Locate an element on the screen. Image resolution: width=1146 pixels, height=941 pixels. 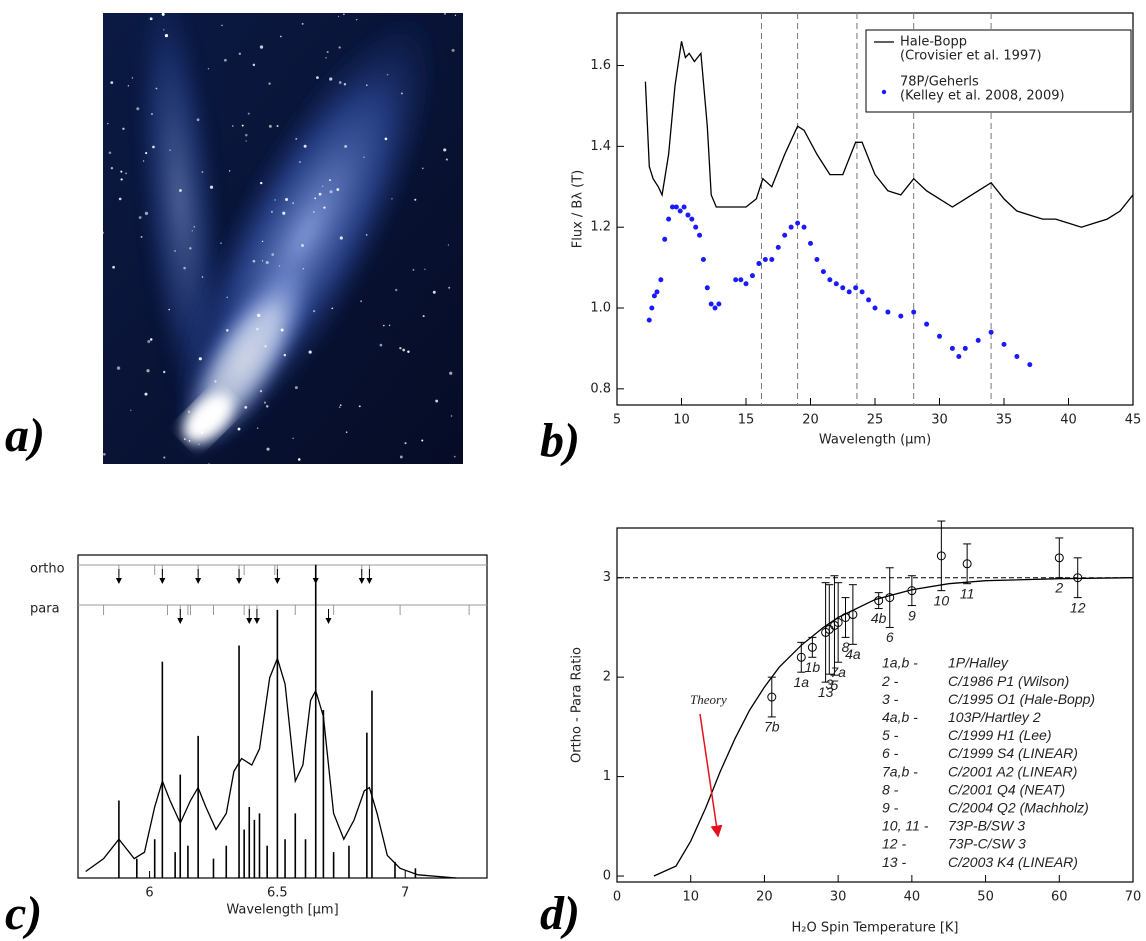
point-label: 11 is located at coordinates (967, 593).